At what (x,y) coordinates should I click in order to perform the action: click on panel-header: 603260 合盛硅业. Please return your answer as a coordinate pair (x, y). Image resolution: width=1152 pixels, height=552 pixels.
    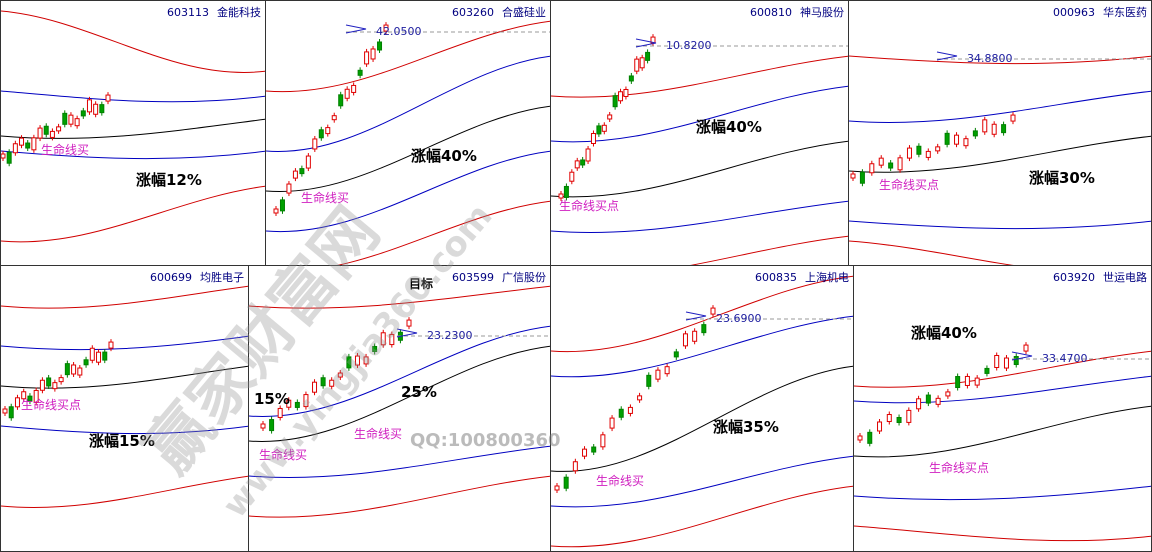
    Looking at the image, I should click on (495, 12).